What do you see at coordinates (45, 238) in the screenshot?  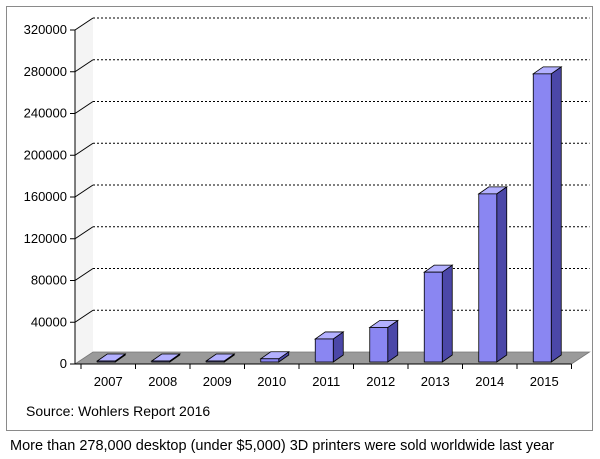 I see `y-tick-label: 120000` at bounding box center [45, 238].